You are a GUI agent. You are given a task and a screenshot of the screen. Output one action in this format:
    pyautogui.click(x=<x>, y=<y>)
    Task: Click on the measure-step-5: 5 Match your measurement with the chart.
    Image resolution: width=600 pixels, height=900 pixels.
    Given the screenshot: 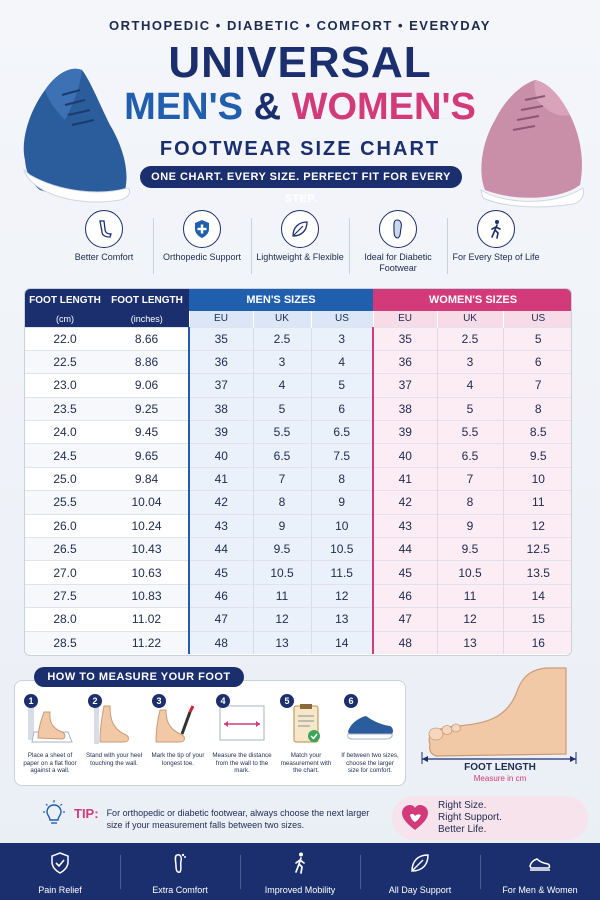 What is the action you would take?
    pyautogui.click(x=306, y=734)
    